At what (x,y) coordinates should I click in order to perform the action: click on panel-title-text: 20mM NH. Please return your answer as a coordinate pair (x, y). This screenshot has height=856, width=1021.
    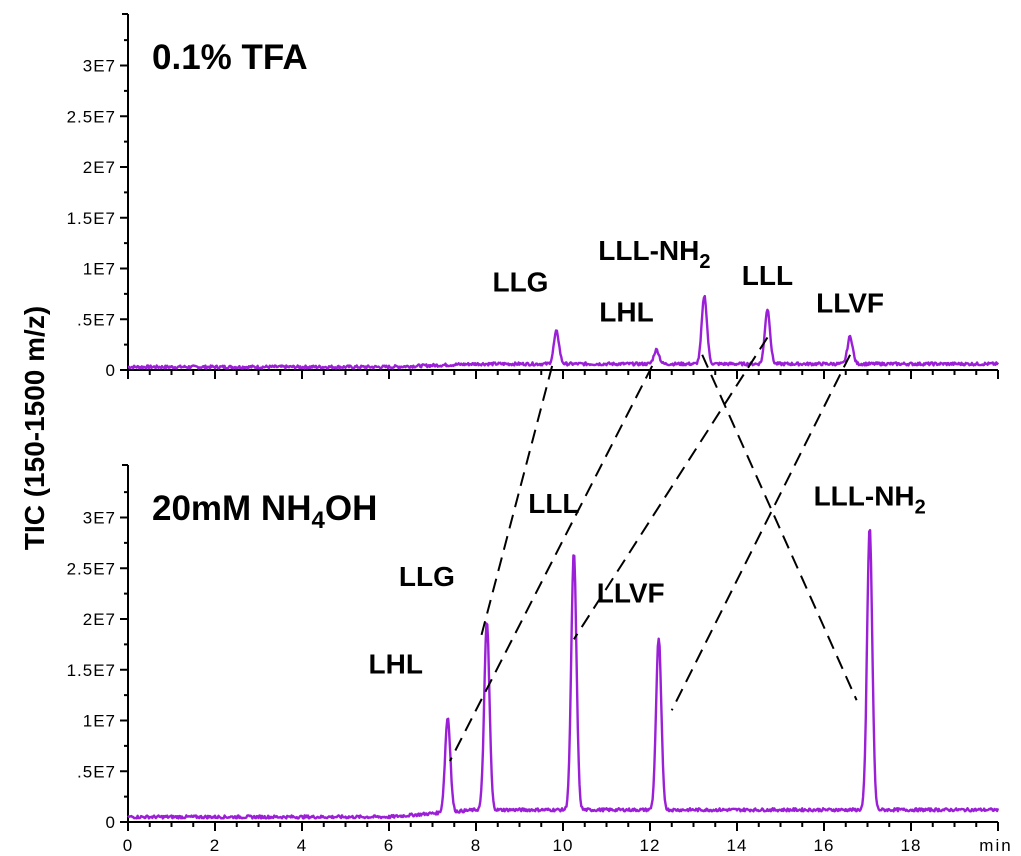
    Looking at the image, I should click on (231, 508).